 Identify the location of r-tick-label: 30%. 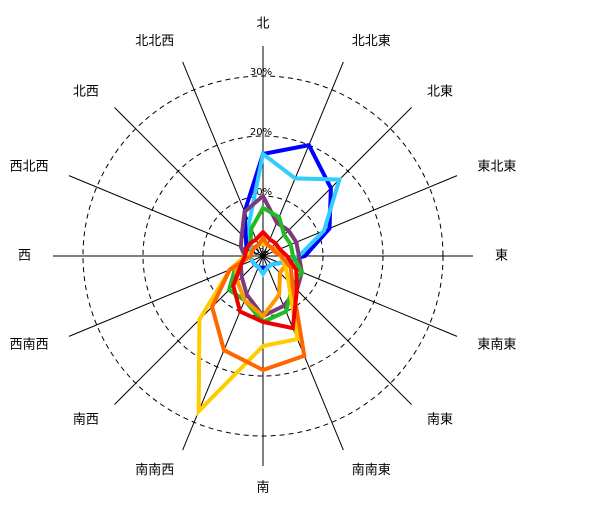
(261, 72).